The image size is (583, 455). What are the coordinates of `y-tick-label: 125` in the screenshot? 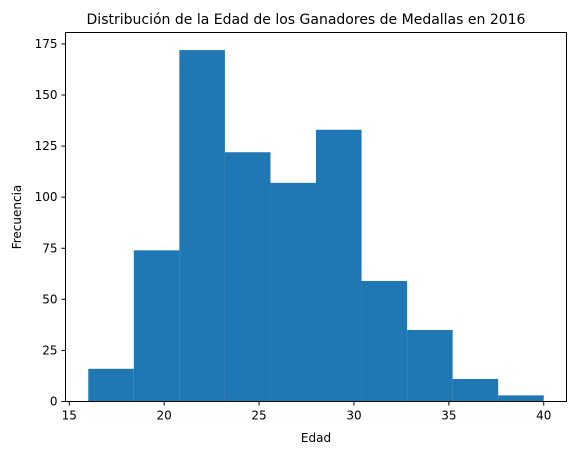 It's located at (46, 146).